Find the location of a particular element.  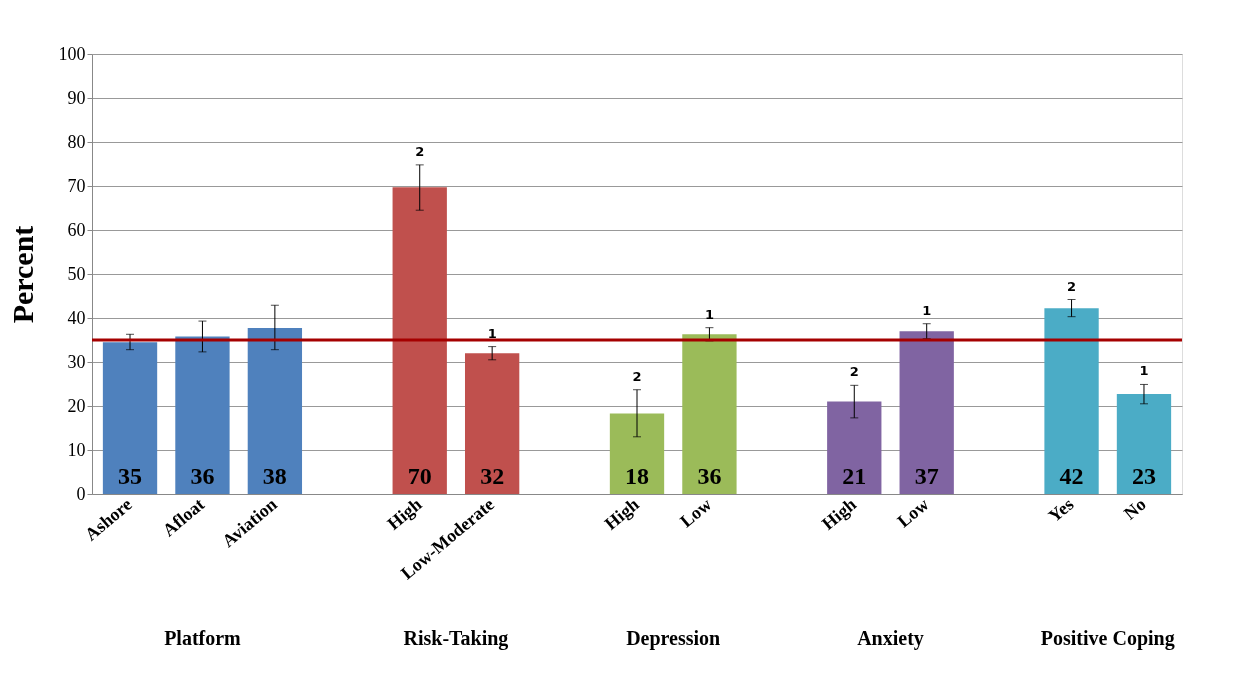

data-label: 37 is located at coordinates (926, 476).